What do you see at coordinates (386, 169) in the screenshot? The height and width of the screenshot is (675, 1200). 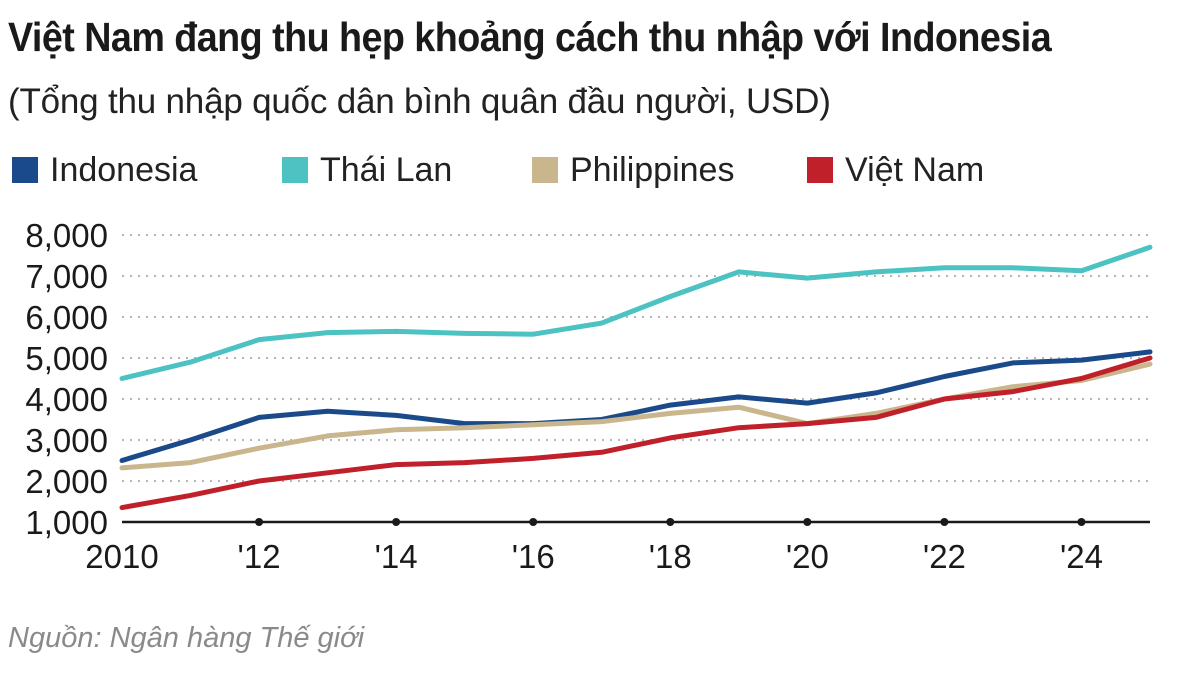 I see `legend-label-thai-lan: Thái Lan` at bounding box center [386, 169].